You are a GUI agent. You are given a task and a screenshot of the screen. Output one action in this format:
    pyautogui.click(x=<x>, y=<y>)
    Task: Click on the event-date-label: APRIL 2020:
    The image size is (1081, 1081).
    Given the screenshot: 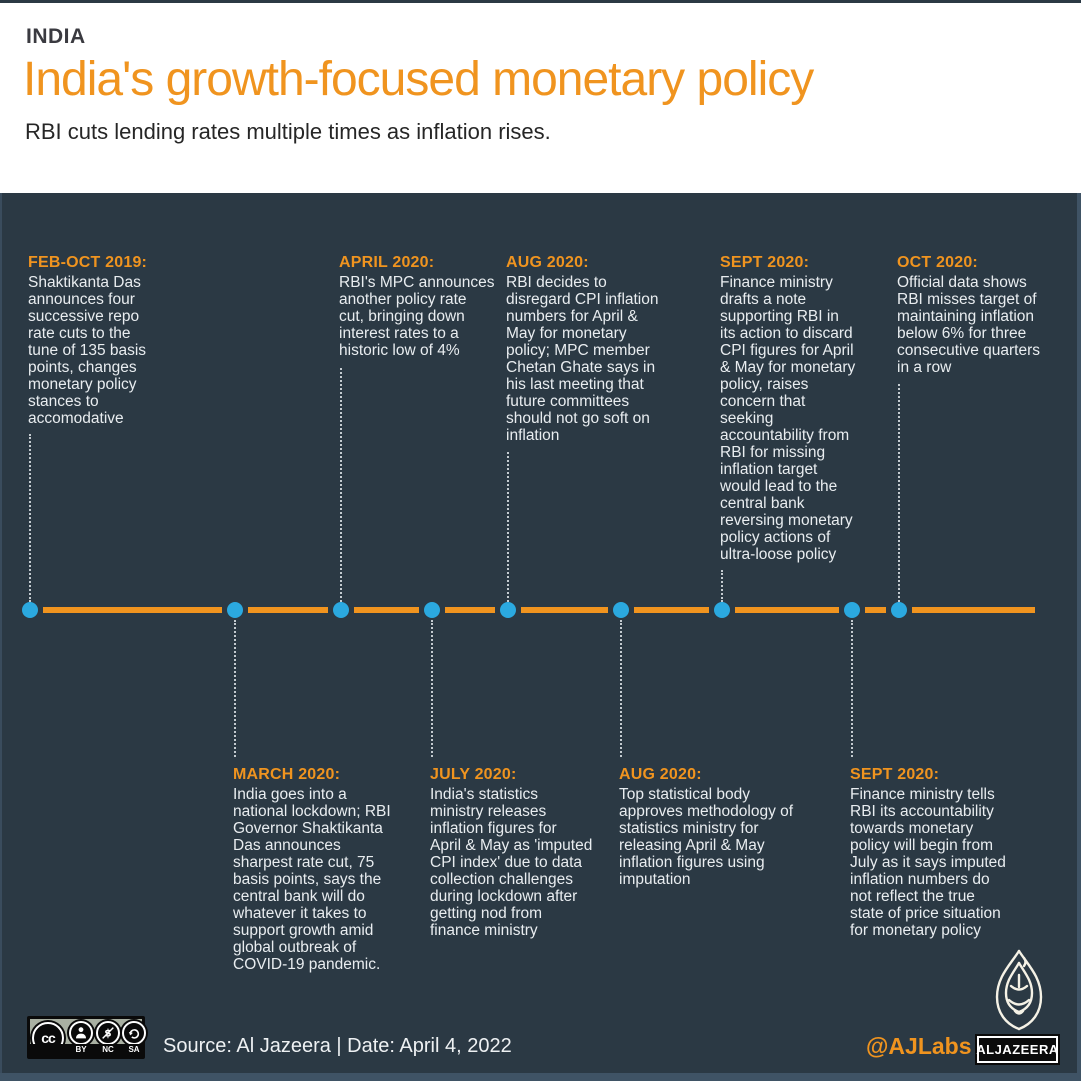 What is the action you would take?
    pyautogui.click(x=387, y=262)
    